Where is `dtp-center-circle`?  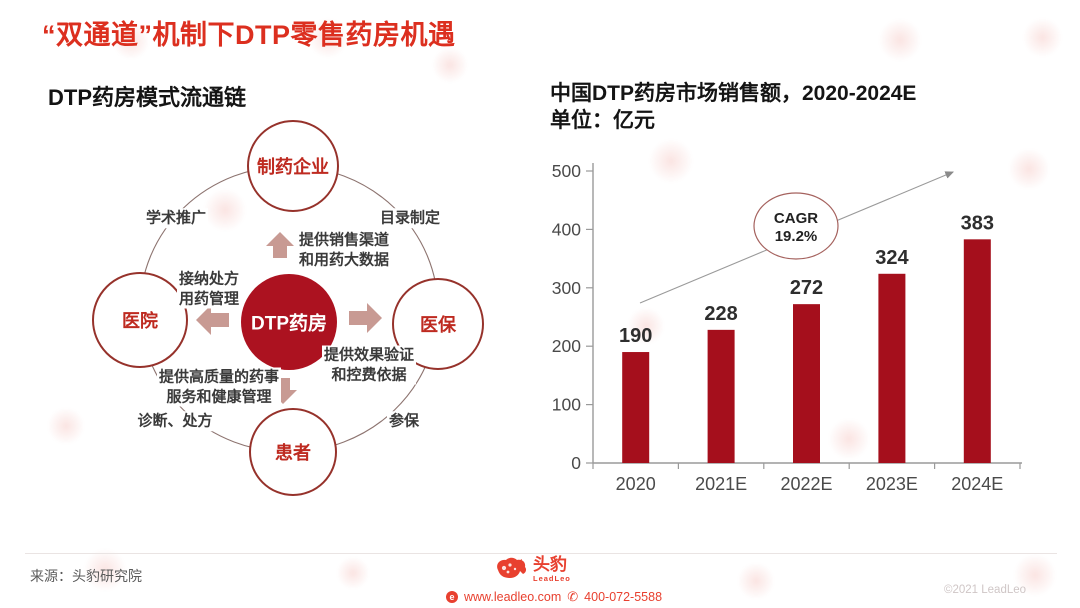
dtp-center-circle is located at coordinates (289, 322).